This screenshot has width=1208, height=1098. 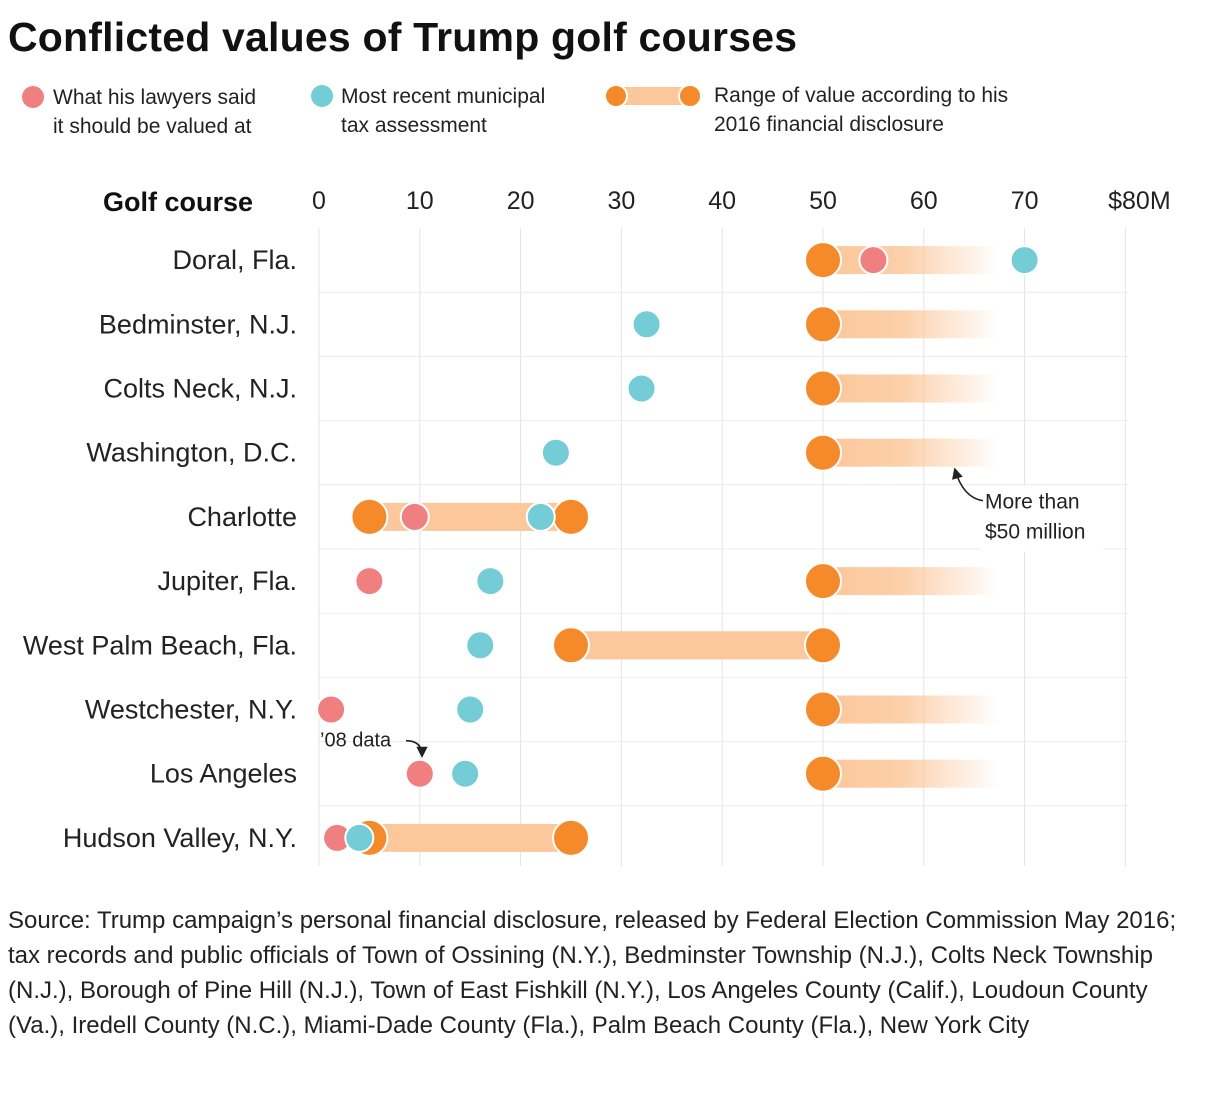 I want to click on legend-disclosure-line2: 2016 financial disclosure, so click(x=829, y=124).